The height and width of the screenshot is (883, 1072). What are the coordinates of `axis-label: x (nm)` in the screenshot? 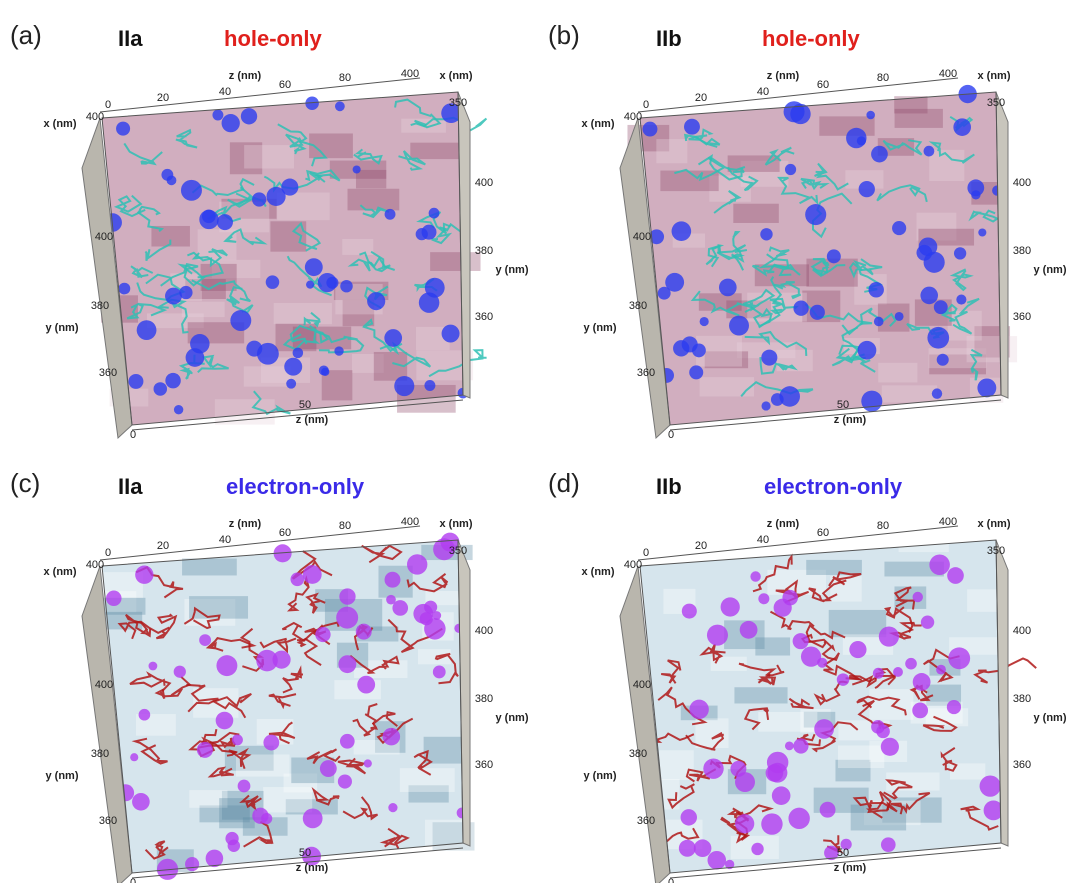 It's located at (60, 572).